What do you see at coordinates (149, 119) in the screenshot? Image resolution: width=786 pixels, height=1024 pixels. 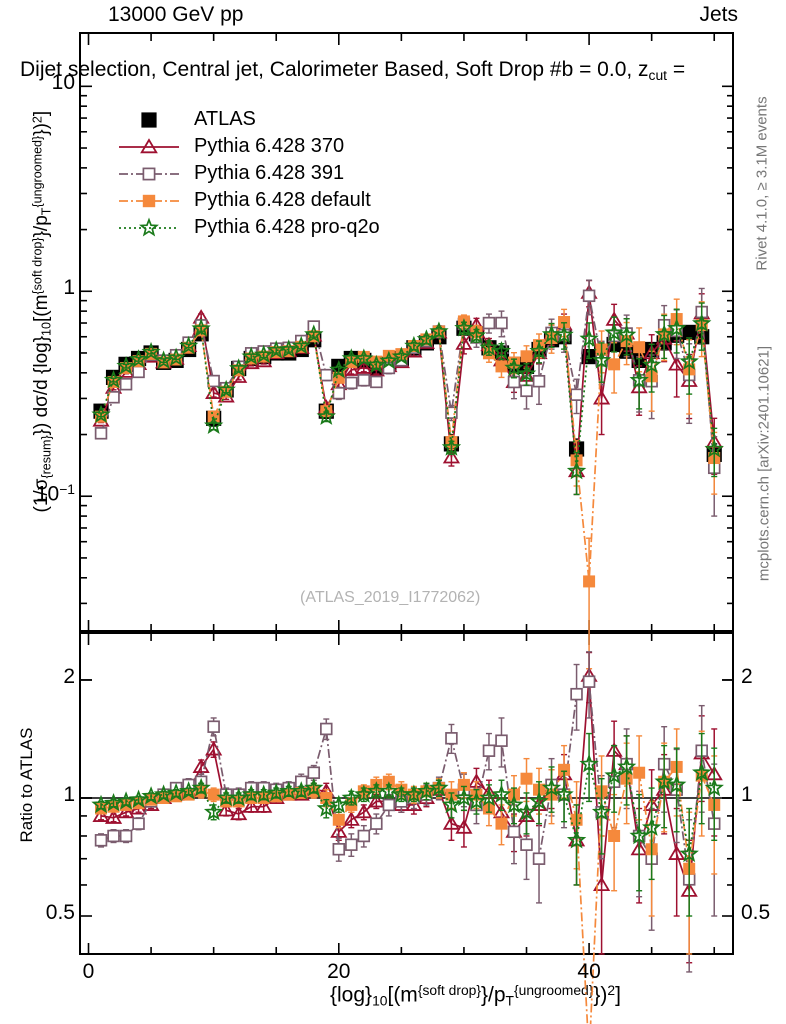 I see `legend-marker-group` at bounding box center [149, 119].